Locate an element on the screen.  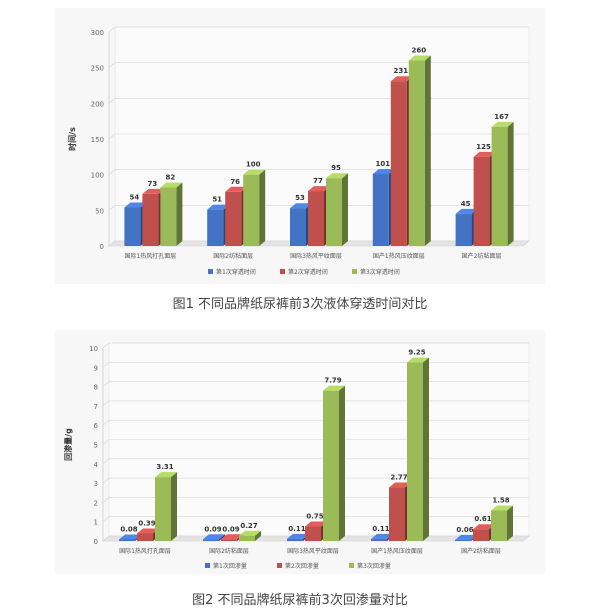
chart2-y-tick-label: 0 is located at coordinates (96, 542).